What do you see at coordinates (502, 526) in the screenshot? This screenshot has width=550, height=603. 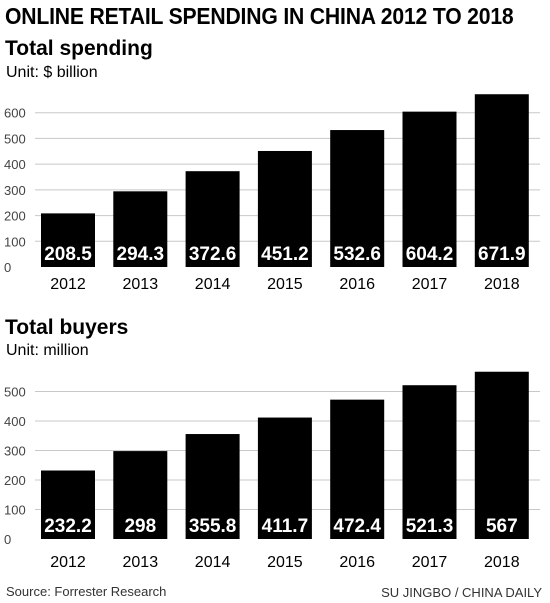 I see `buyers-bar-value-label: 567` at bounding box center [502, 526].